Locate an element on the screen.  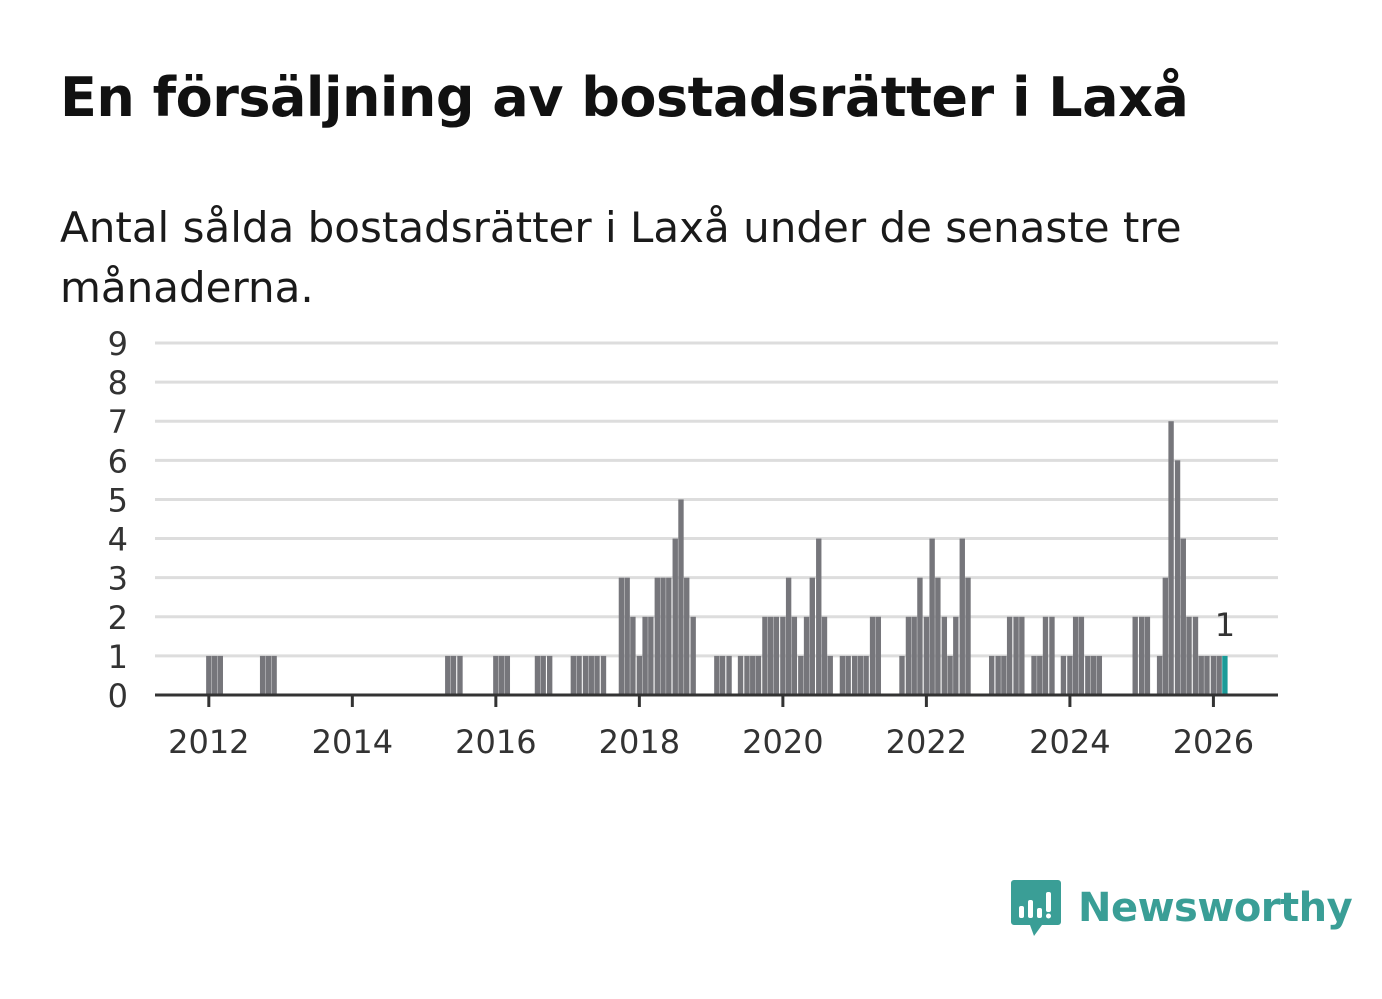
y-tick-label: 2 is located at coordinates (118, 618).